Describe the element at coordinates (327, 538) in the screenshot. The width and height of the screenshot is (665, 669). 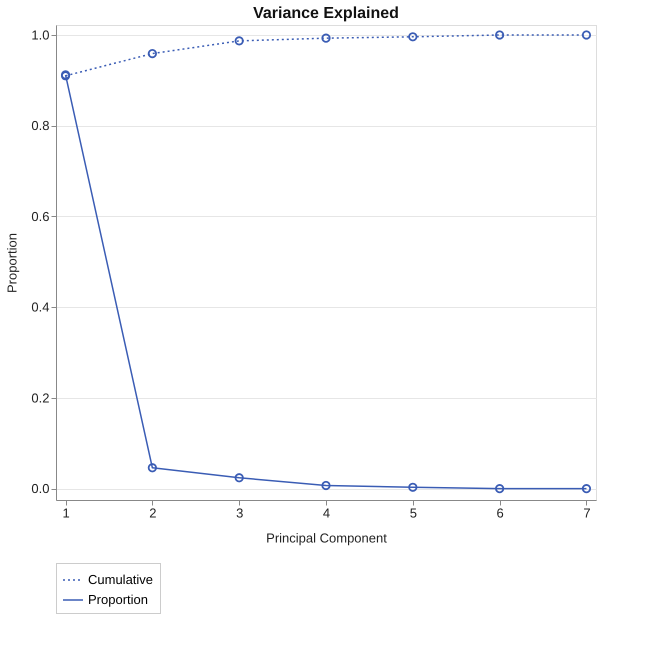
I see `x-axis-title: Principal Component` at that location.